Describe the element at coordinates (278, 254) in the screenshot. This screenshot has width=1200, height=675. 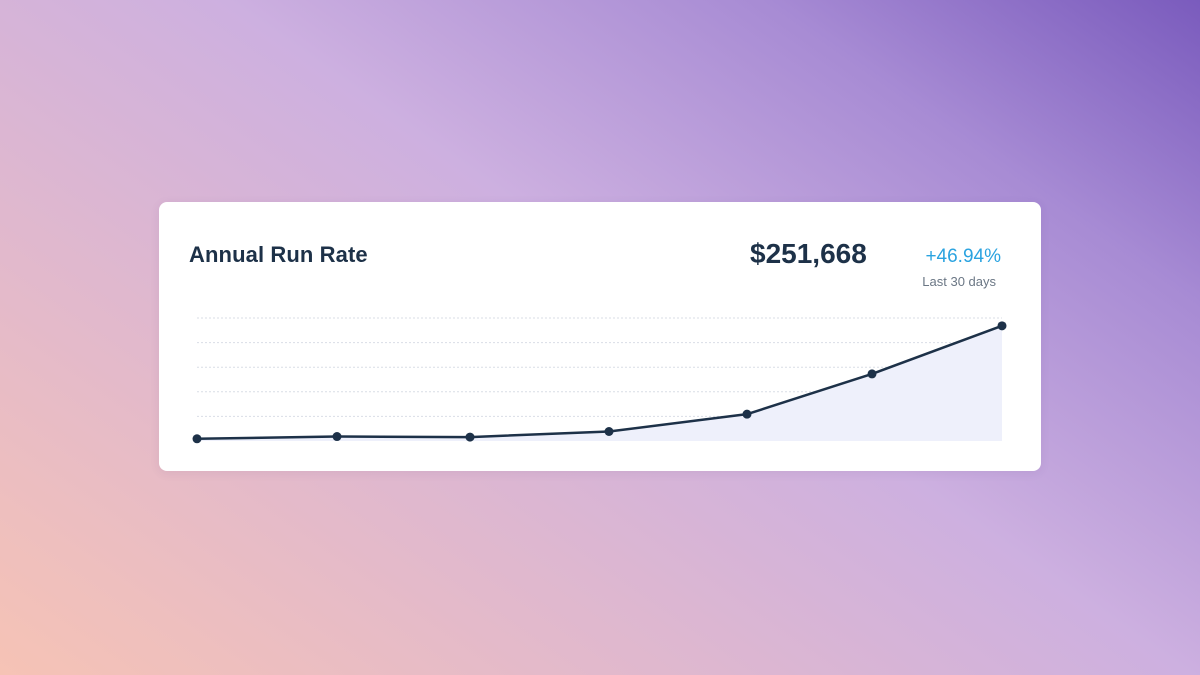
I see `card-title: Annual Run Rate` at that location.